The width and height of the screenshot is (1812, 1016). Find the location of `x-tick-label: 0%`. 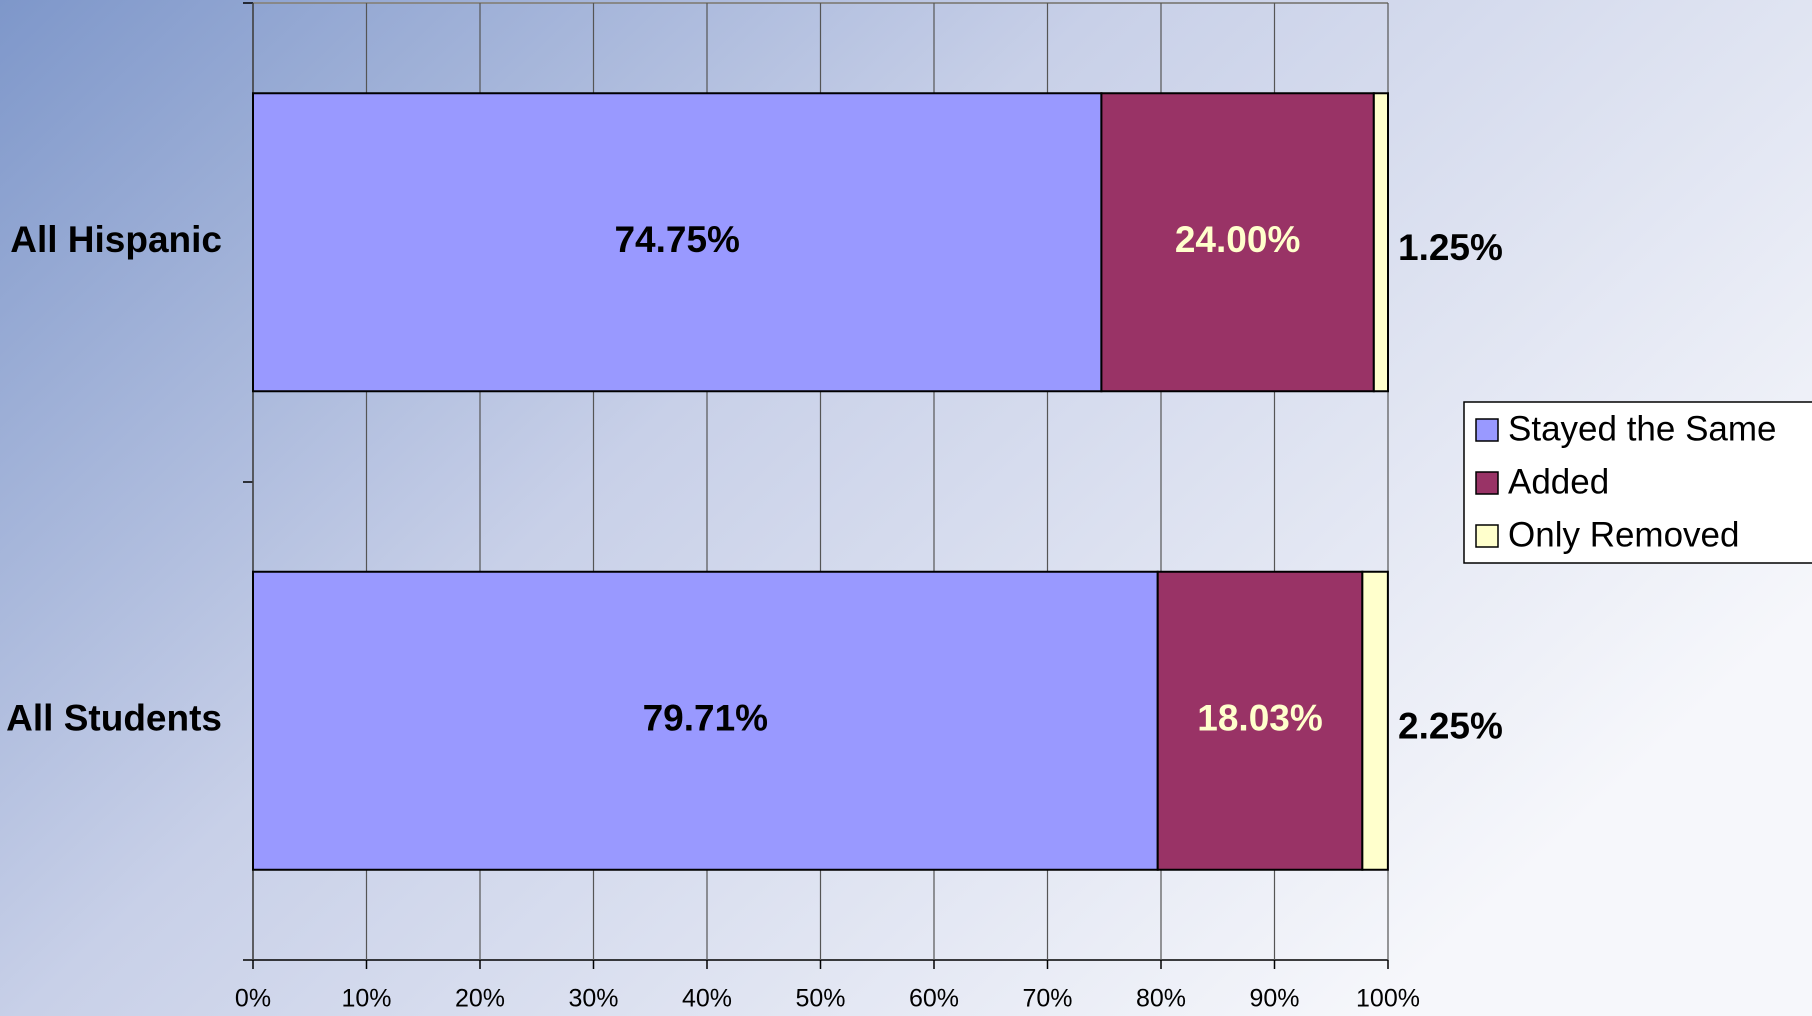

x-tick-label: 0% is located at coordinates (253, 999).